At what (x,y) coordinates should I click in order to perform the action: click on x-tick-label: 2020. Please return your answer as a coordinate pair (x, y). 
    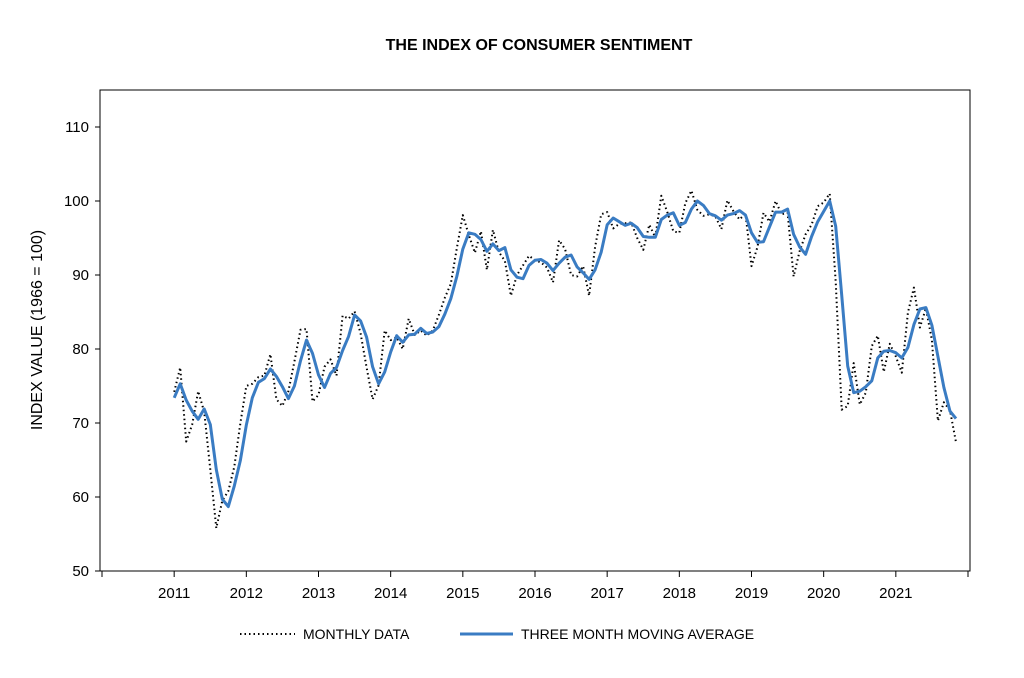
    Looking at the image, I should click on (823, 593).